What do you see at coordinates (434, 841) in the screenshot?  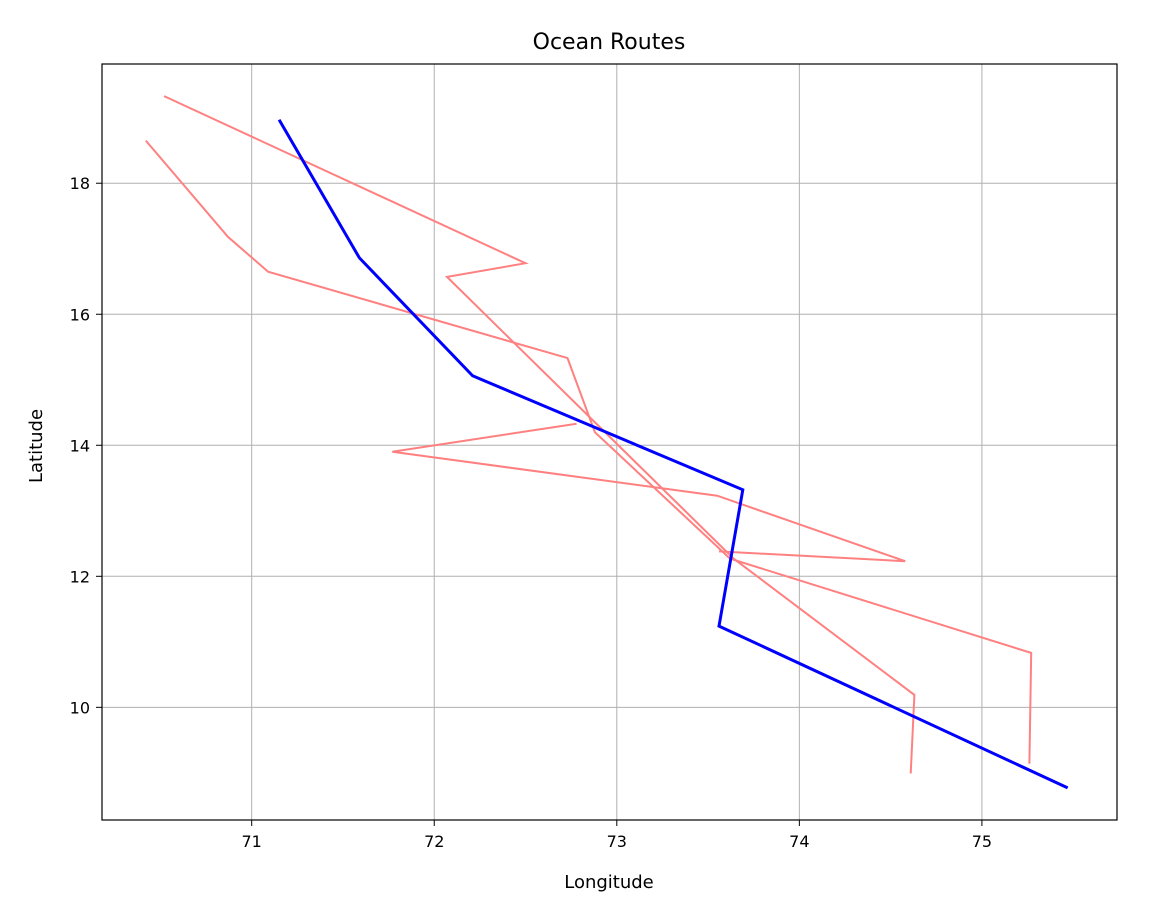 I see `x-tick-label: 72` at bounding box center [434, 841].